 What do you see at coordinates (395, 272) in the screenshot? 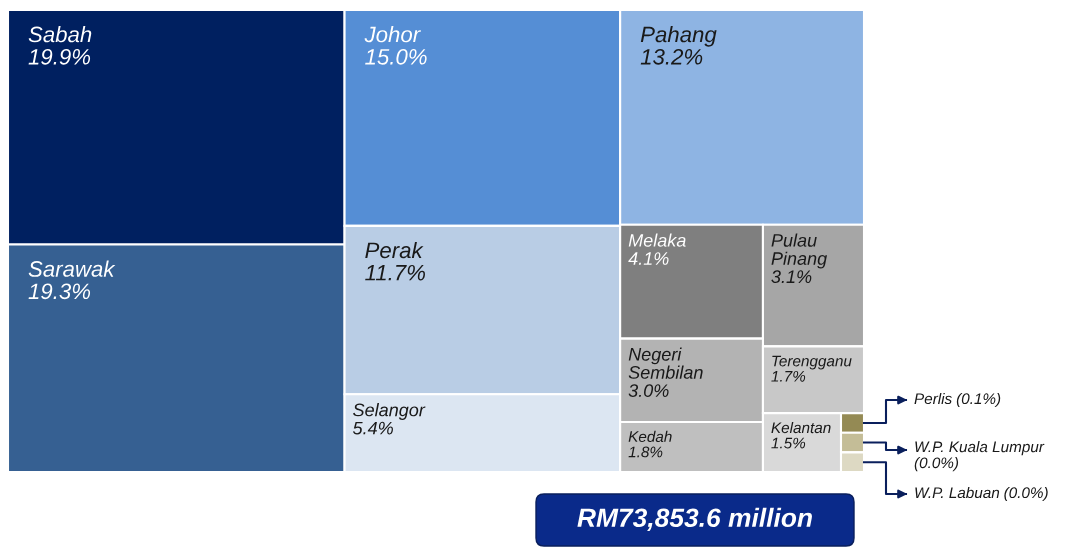
I see `data-label: 11.7%` at bounding box center [395, 272].